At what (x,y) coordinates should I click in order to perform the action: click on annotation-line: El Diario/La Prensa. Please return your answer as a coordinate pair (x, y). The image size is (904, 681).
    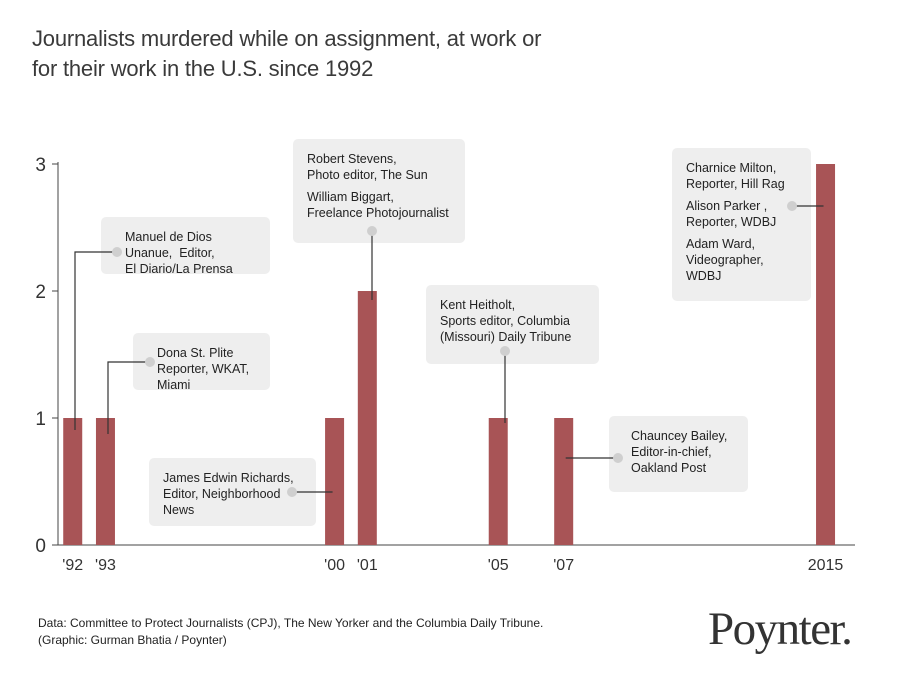
    Looking at the image, I should click on (179, 269).